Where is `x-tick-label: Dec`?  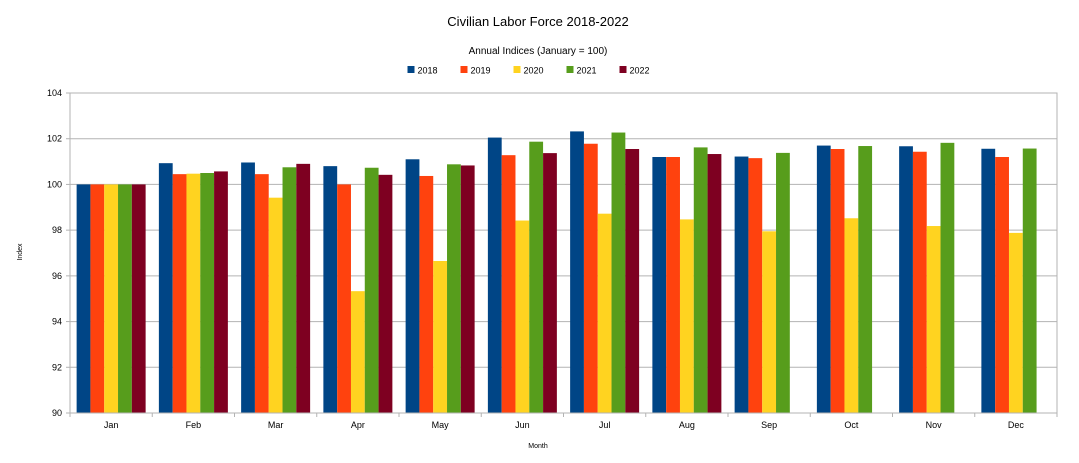 x-tick-label: Dec is located at coordinates (1016, 425).